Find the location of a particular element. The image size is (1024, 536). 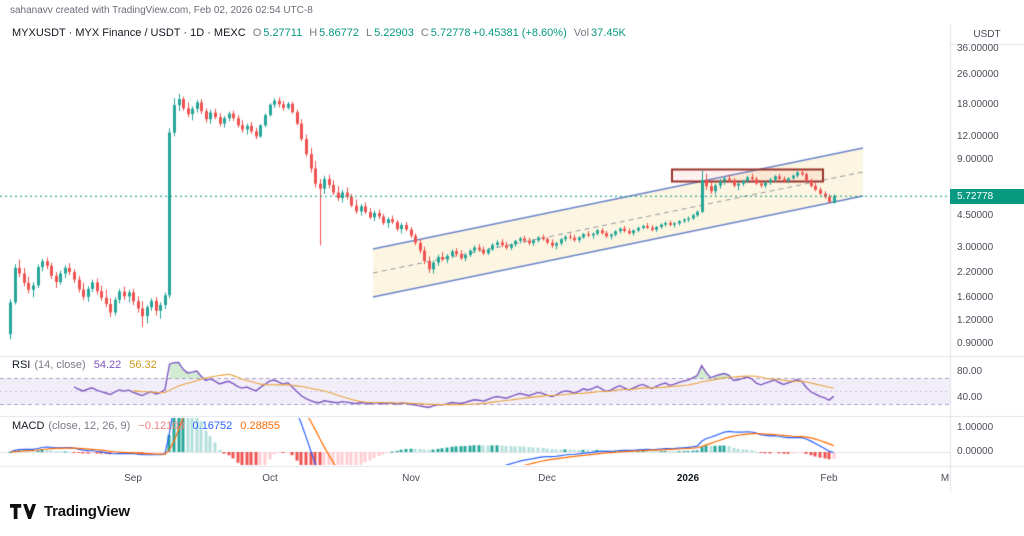

low-value: 5.22903 is located at coordinates (394, 33).